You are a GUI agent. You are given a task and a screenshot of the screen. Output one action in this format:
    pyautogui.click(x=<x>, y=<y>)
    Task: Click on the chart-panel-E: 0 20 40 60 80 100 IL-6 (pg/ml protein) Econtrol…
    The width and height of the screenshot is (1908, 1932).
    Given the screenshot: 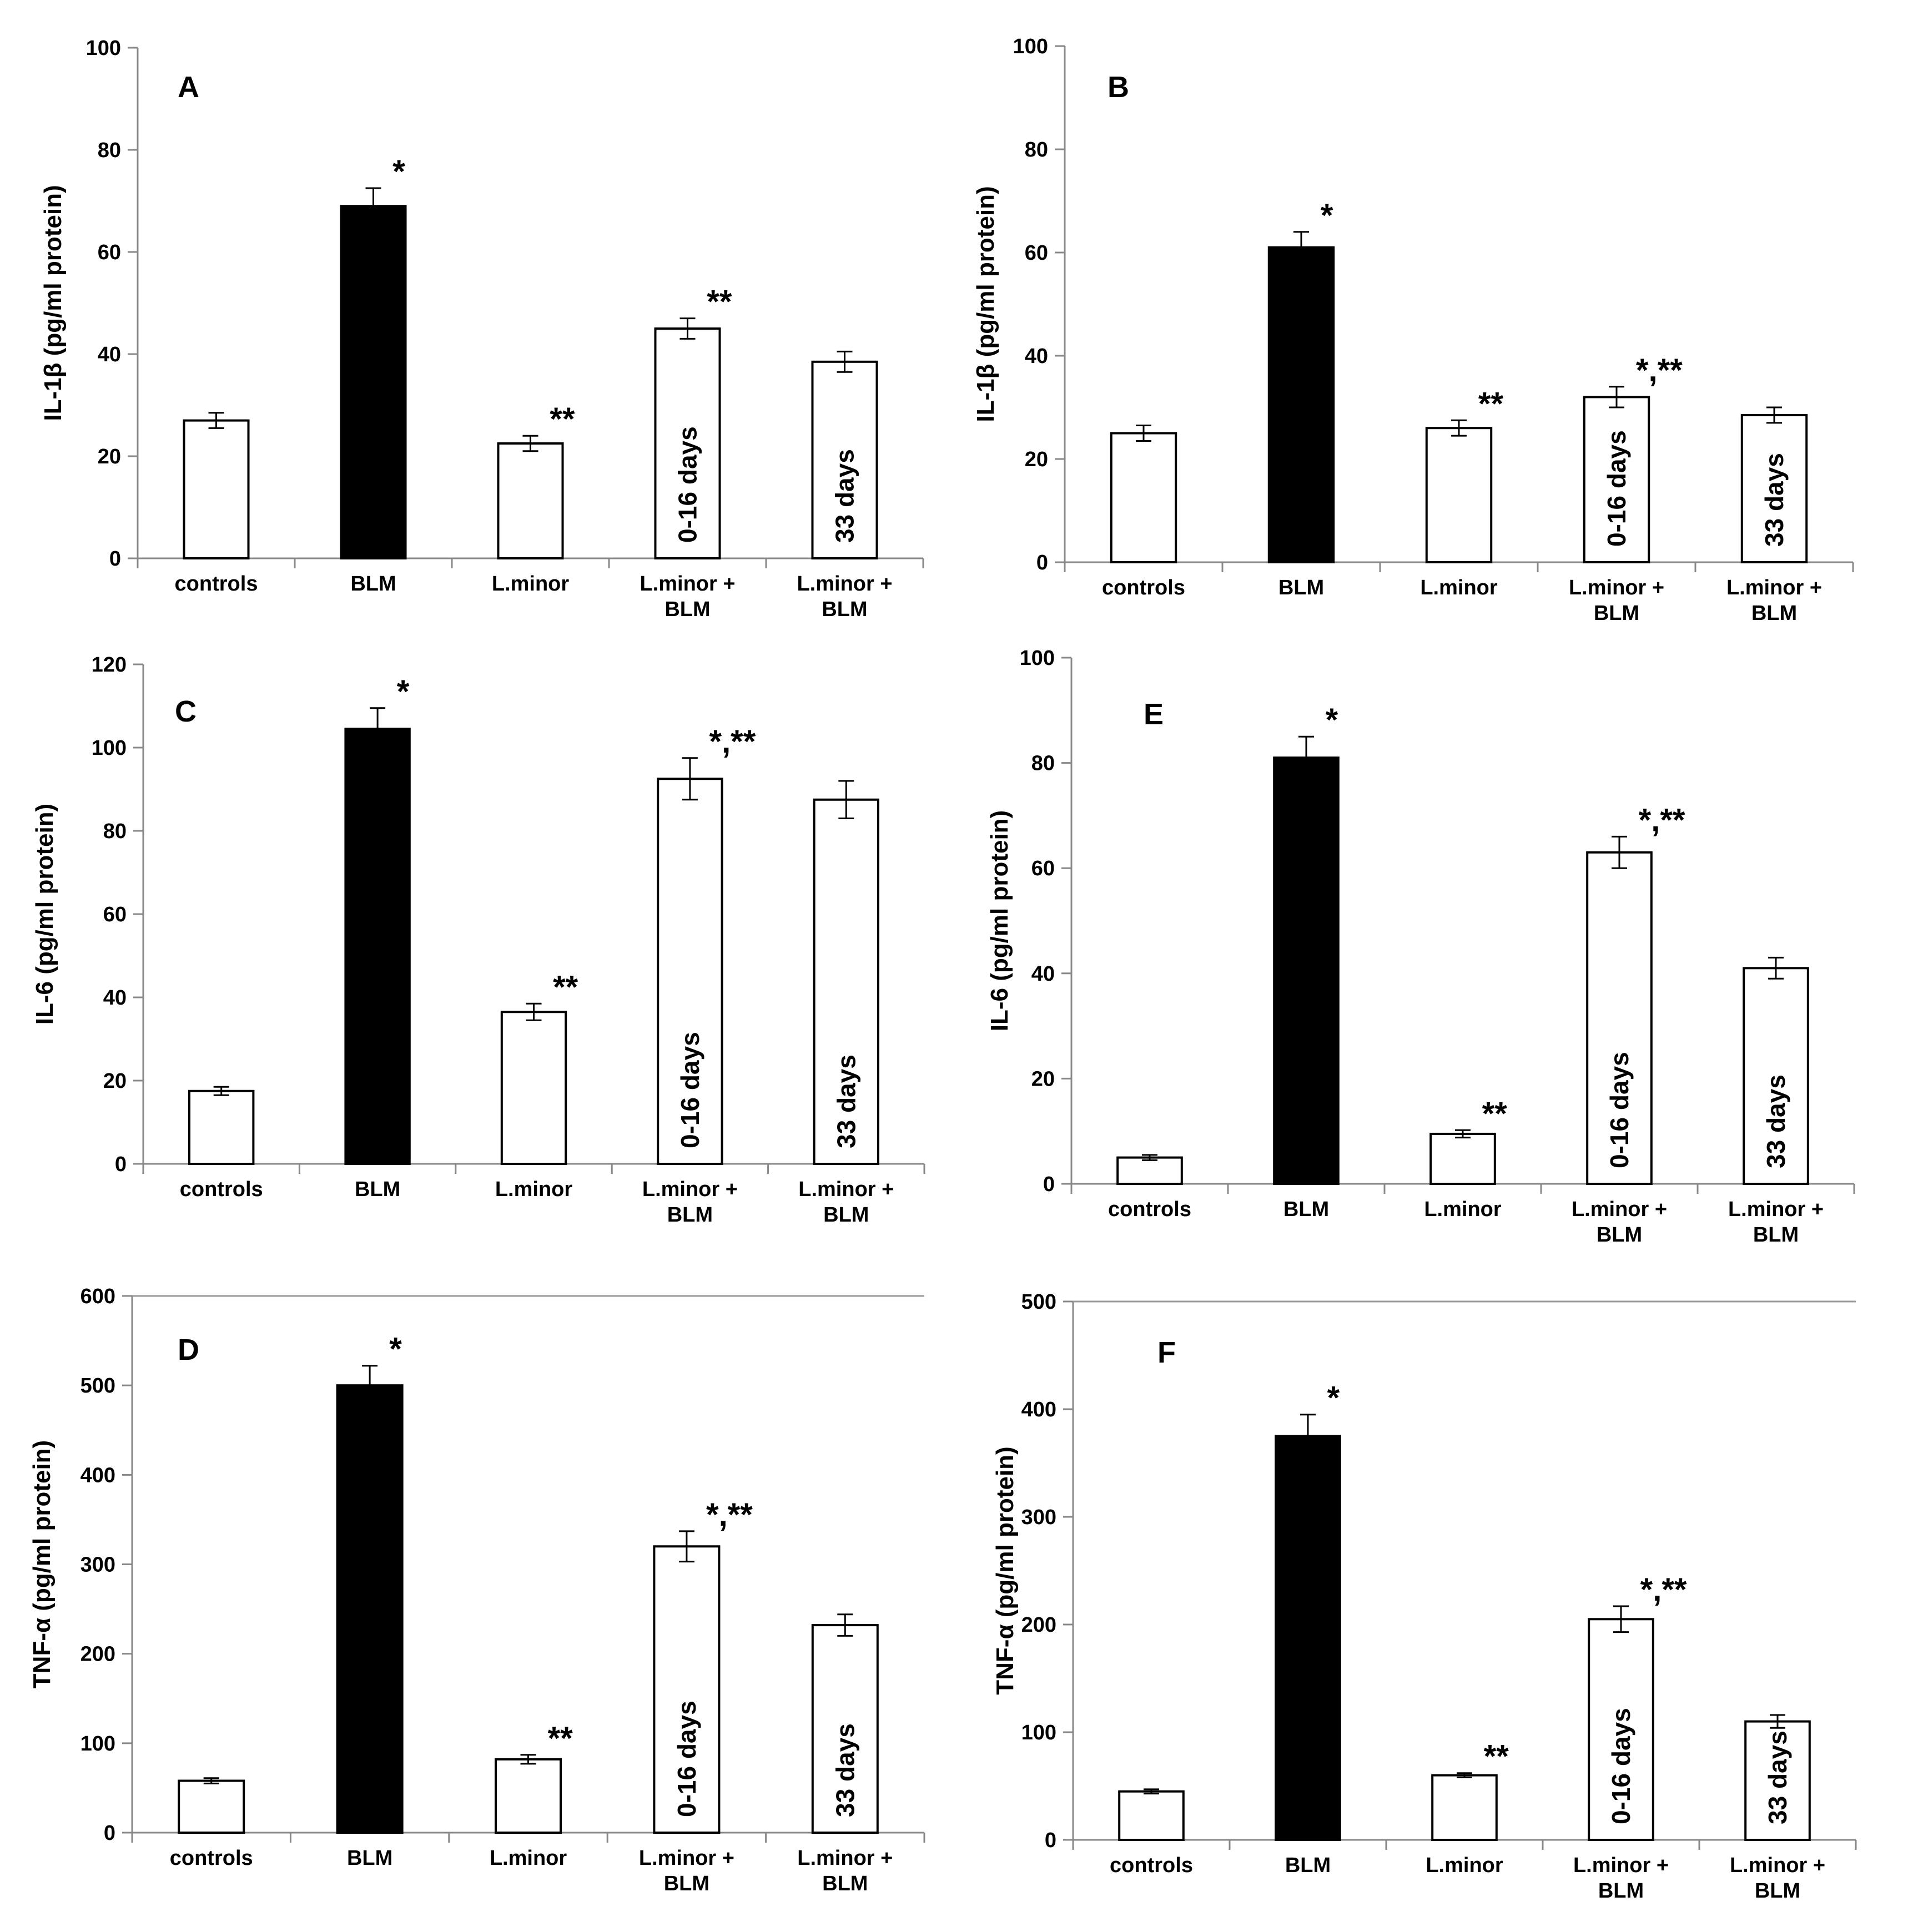 What is the action you would take?
    pyautogui.click(x=1420, y=947)
    